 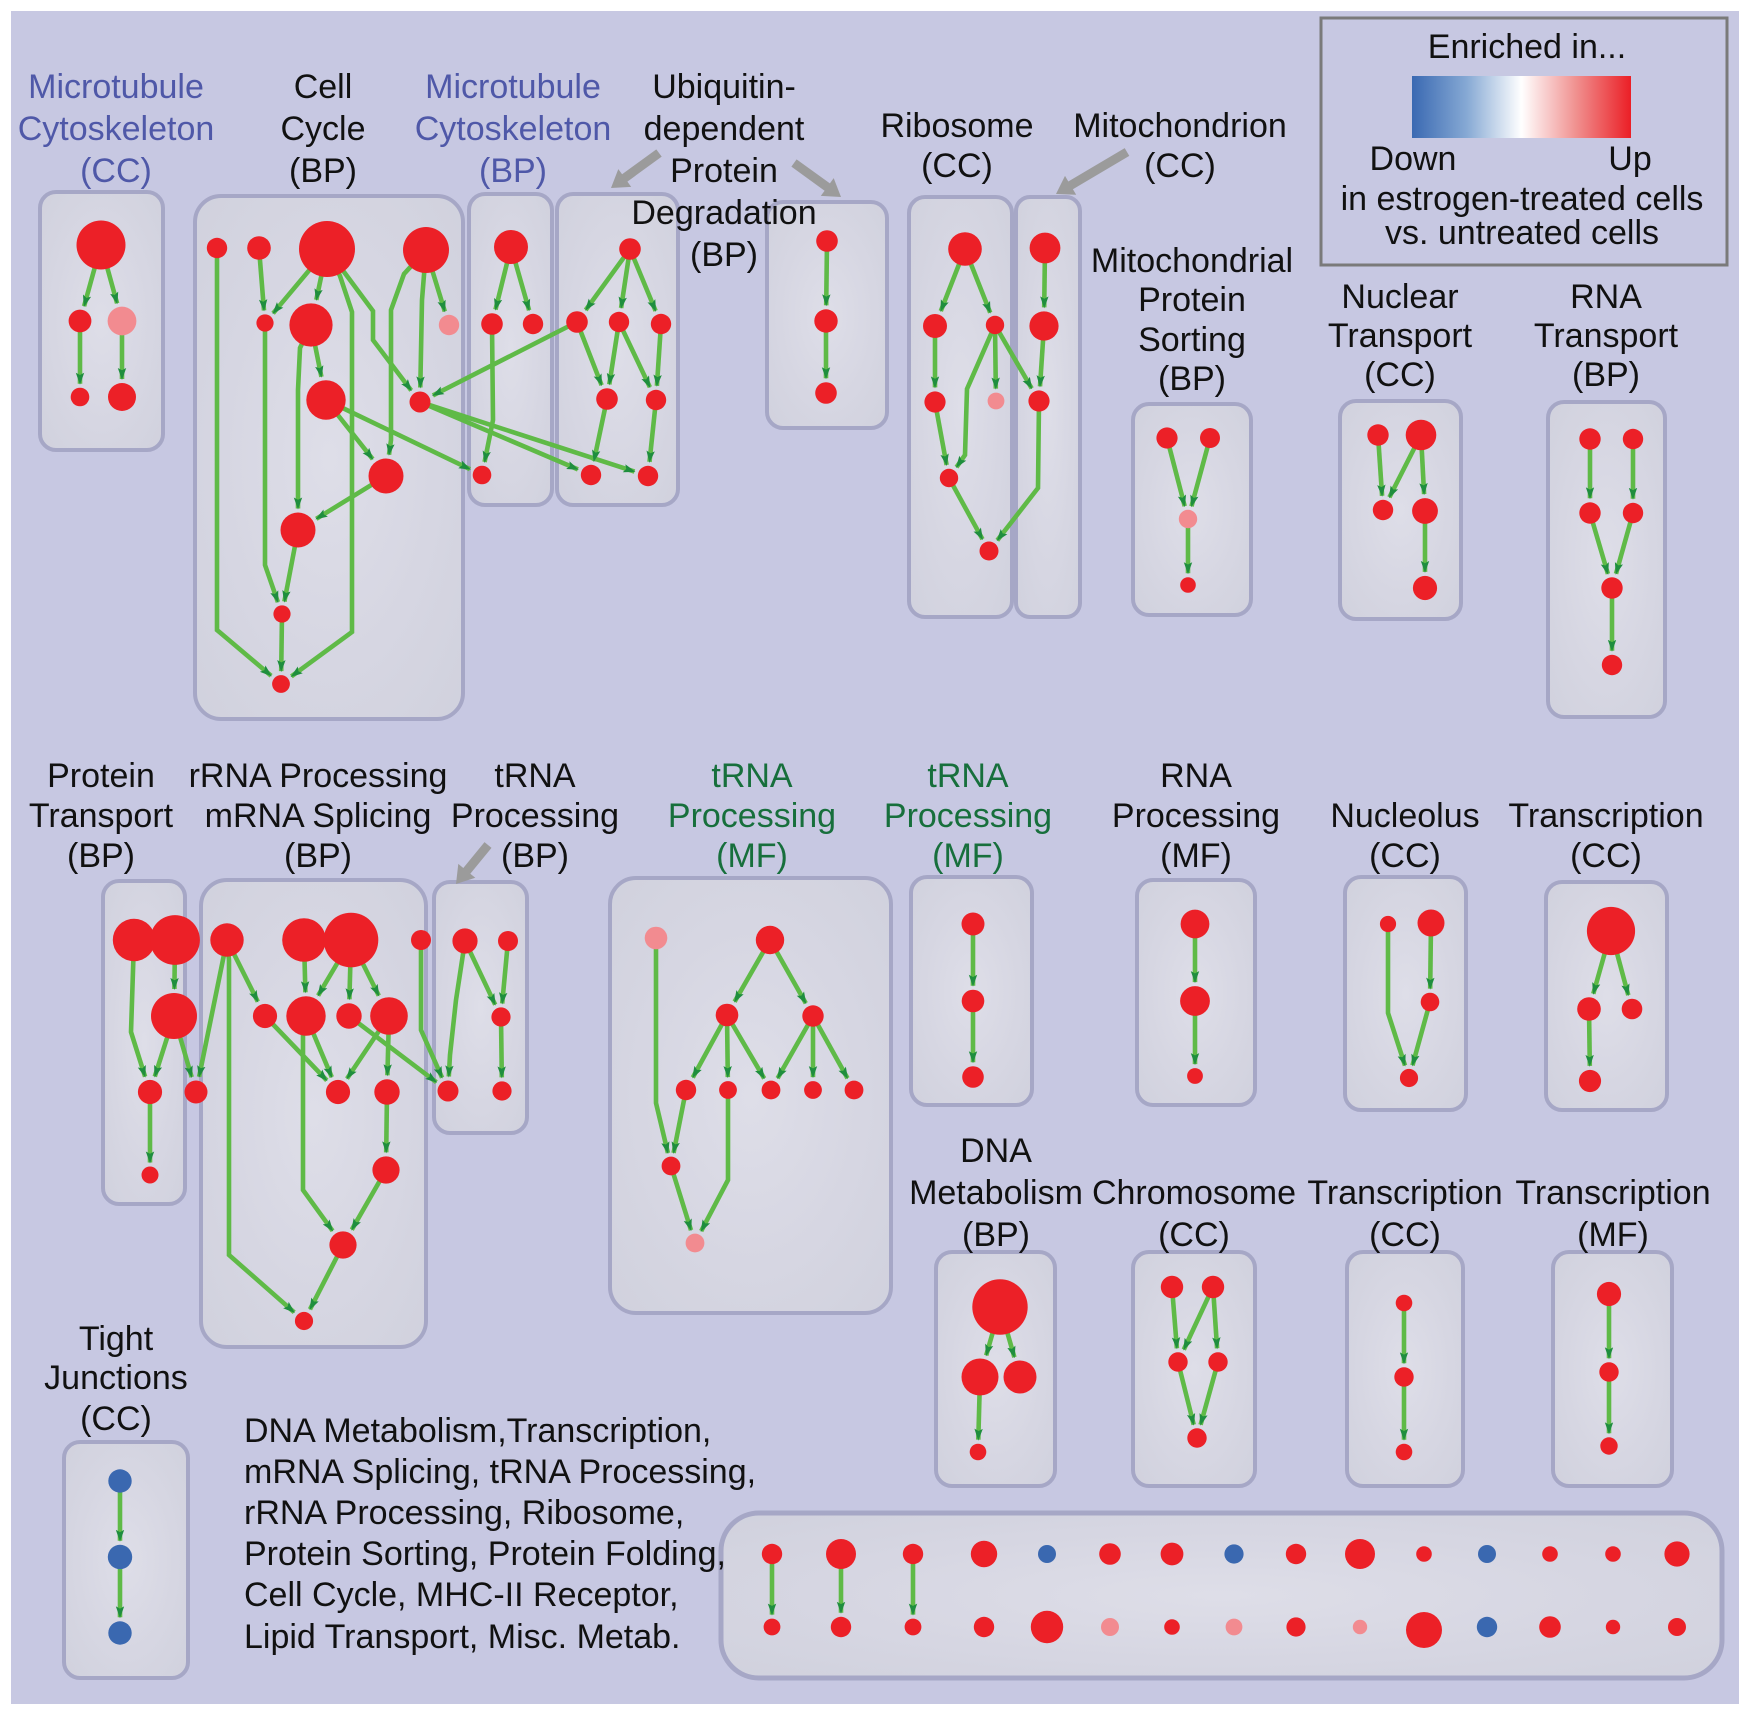 What do you see at coordinates (996, 1151) in the screenshot?
I see `svg-text: DNA` at bounding box center [996, 1151].